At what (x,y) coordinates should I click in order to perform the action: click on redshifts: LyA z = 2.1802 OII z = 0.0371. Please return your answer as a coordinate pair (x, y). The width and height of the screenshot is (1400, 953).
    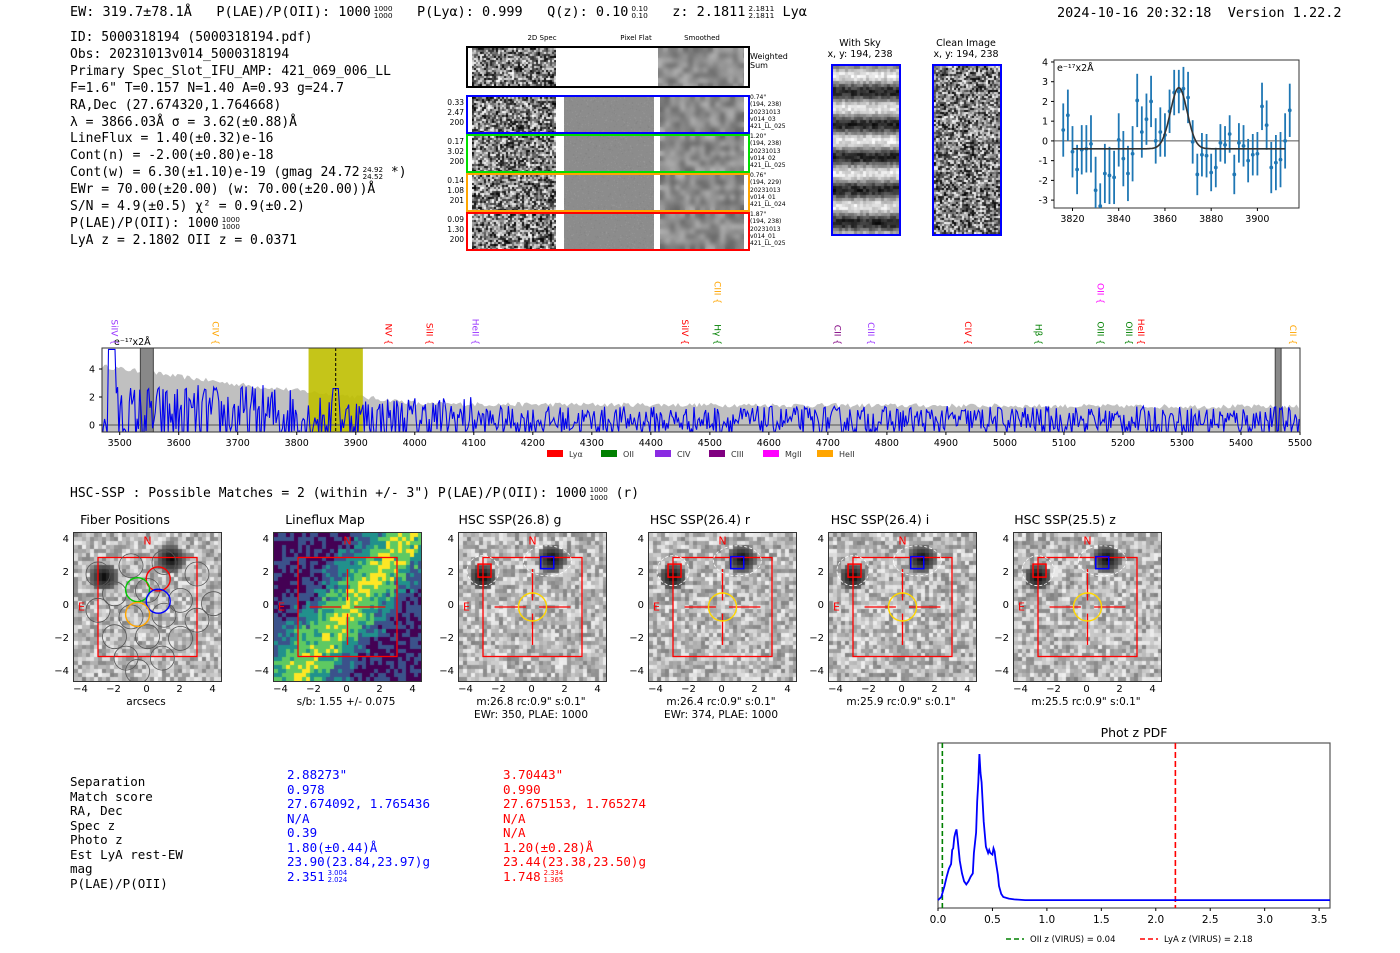
    Looking at the image, I should click on (183, 240).